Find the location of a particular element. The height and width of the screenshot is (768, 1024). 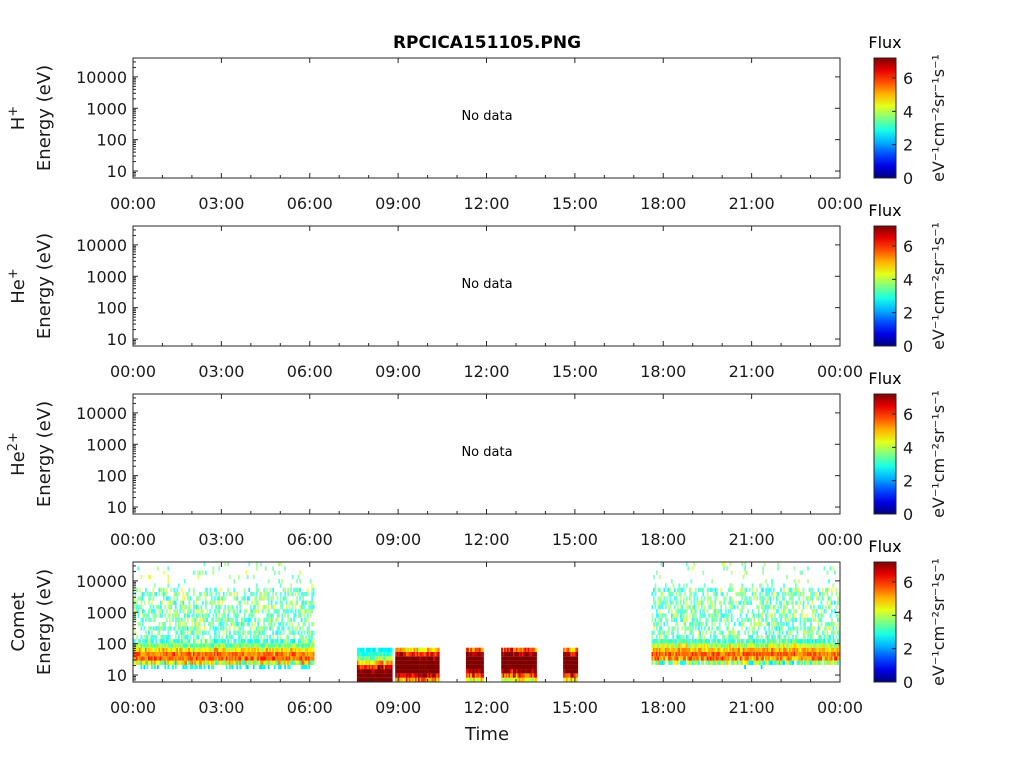

colorbar-tick-label: 4 is located at coordinates (908, 279).